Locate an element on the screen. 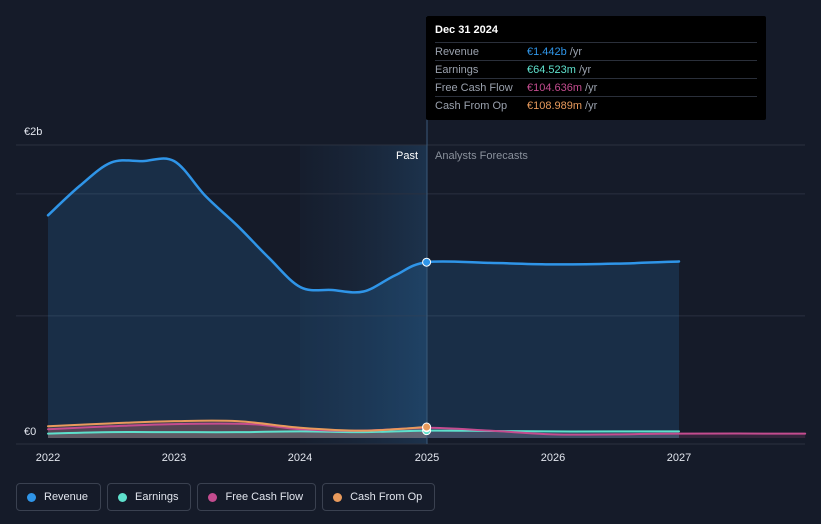 The height and width of the screenshot is (524, 821). legend-item-earnings: Earnings is located at coordinates (149, 497).